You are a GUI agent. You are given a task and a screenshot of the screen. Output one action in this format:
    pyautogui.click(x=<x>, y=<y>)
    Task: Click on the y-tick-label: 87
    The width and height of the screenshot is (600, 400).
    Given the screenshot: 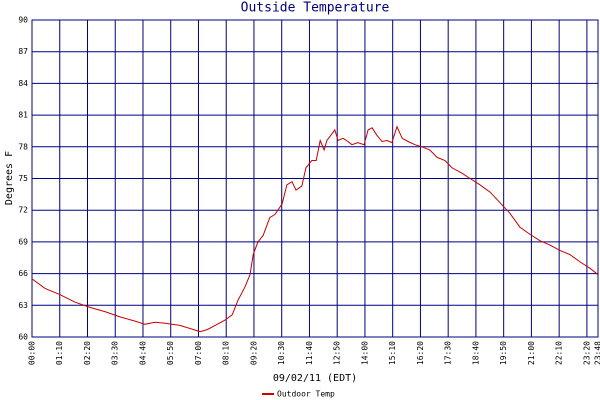 What is the action you would take?
    pyautogui.click(x=23, y=51)
    